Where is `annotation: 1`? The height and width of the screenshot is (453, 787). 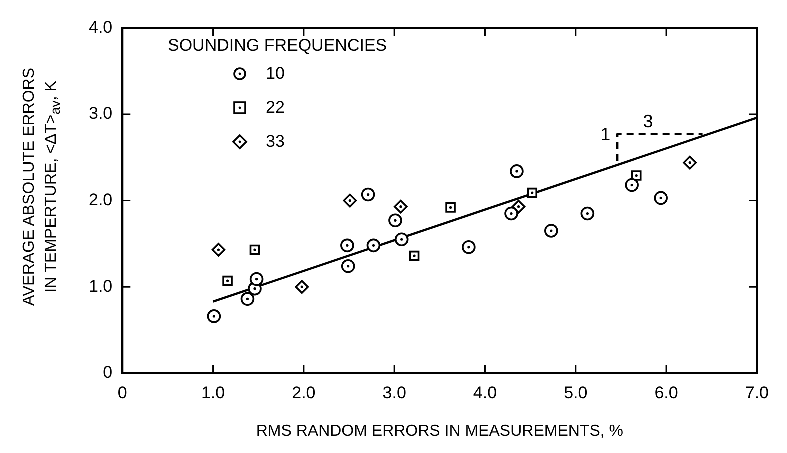 annotation: 1 is located at coordinates (605, 134).